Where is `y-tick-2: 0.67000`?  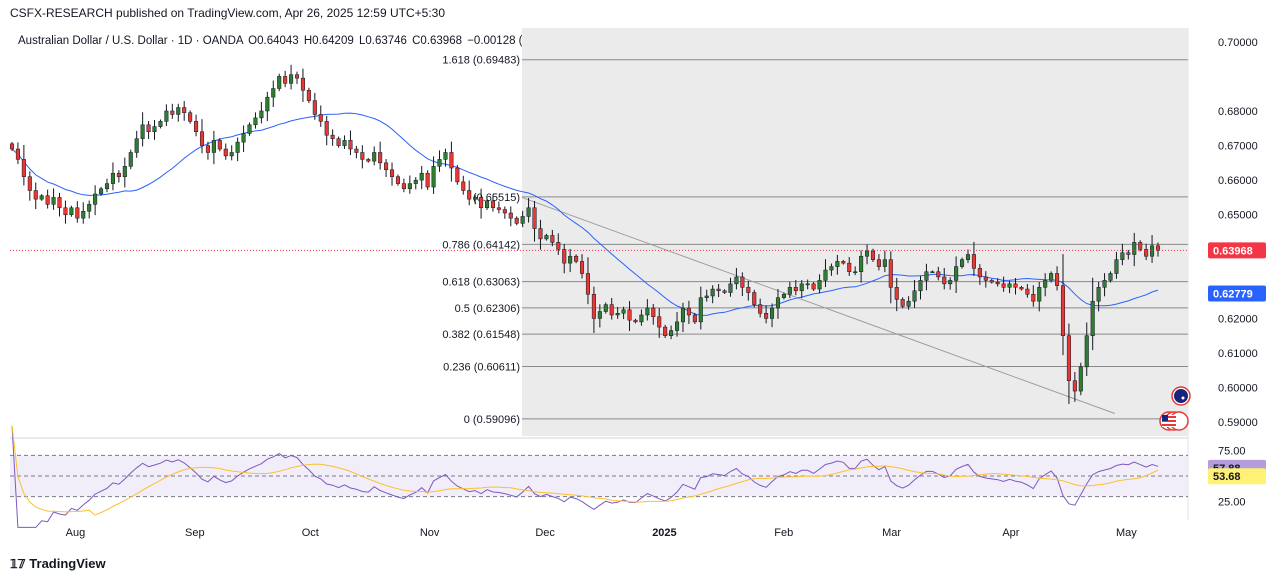
y-tick-2: 0.67000 is located at coordinates (1238, 147).